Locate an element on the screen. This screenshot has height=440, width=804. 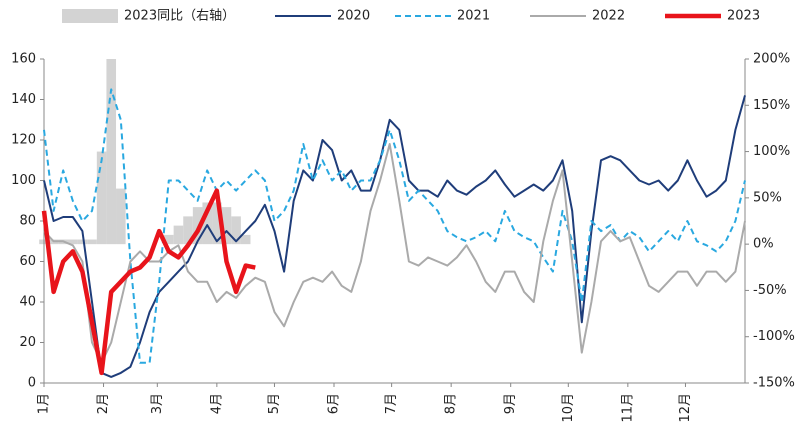
y-tick-label: 40 is located at coordinates (27, 302).